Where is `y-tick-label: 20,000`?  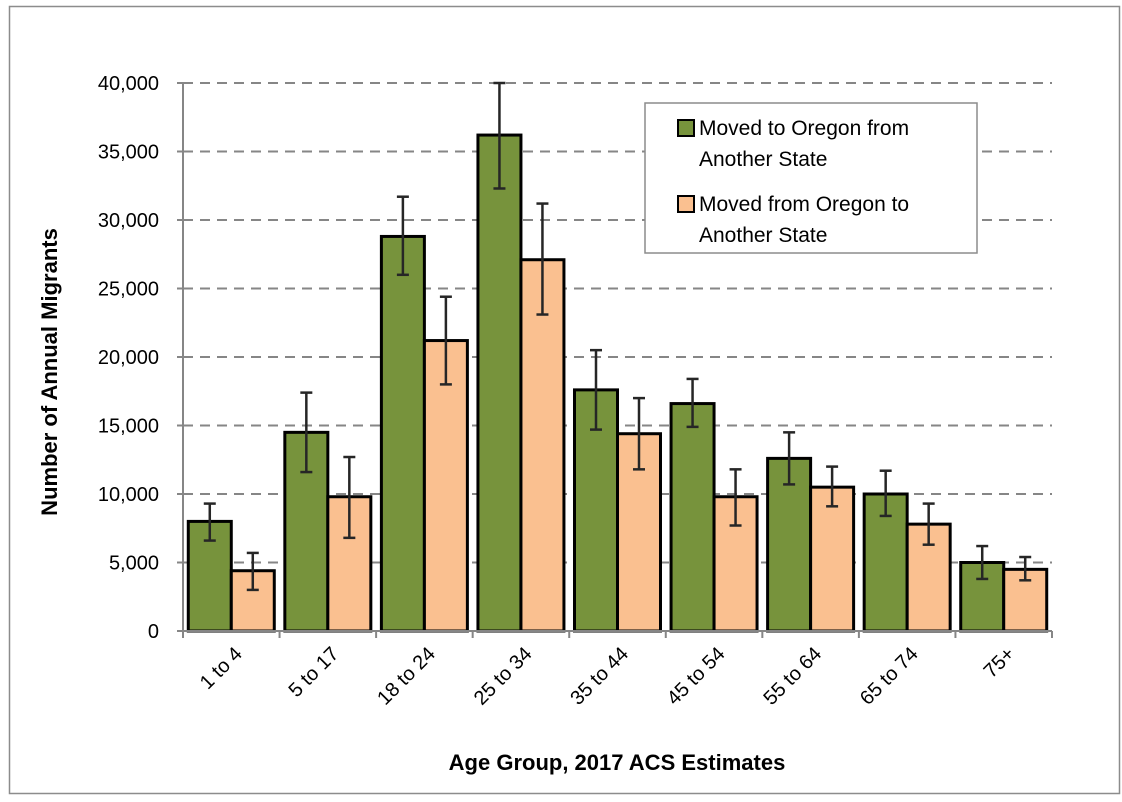
y-tick-label: 20,000 is located at coordinates (128, 358).